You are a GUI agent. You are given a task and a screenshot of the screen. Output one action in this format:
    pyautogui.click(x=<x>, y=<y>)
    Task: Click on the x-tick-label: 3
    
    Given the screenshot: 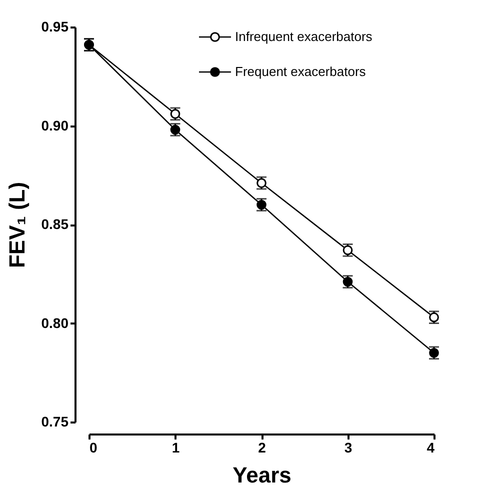 What is the action you would take?
    pyautogui.click(x=348, y=448)
    